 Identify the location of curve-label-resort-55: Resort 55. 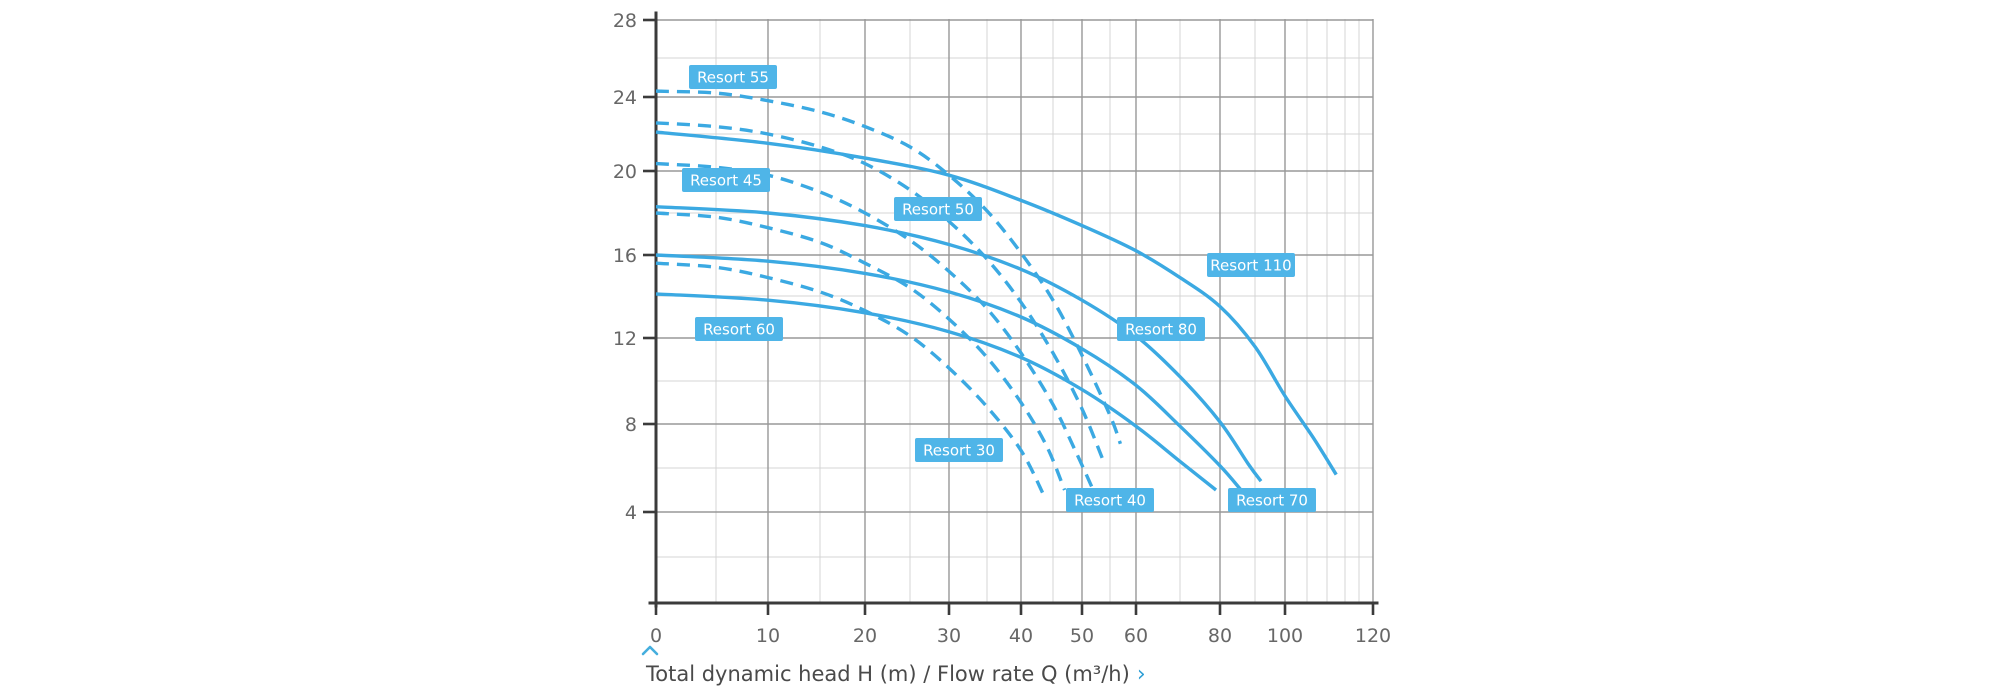
(733, 77).